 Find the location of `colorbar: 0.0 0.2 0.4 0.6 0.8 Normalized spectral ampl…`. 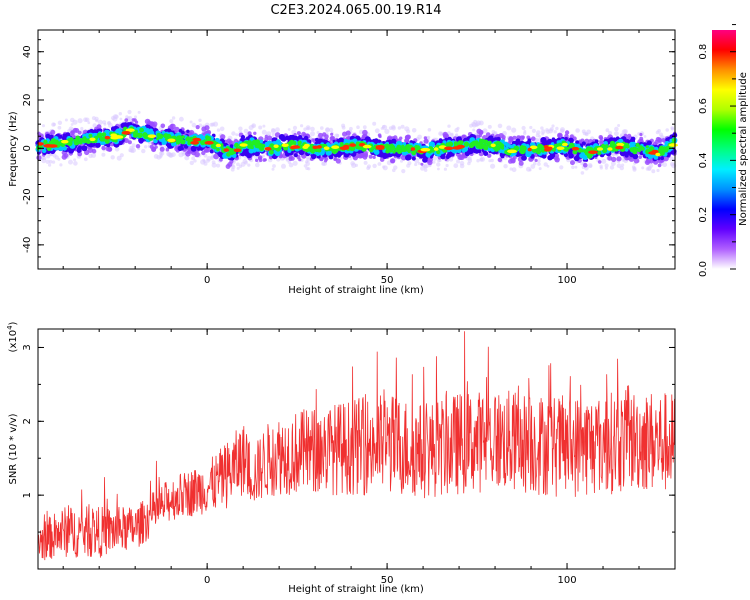

colorbar: 0.0 0.2 0.4 0.6 0.8 Normalized spectral ampl… is located at coordinates (723, 150).